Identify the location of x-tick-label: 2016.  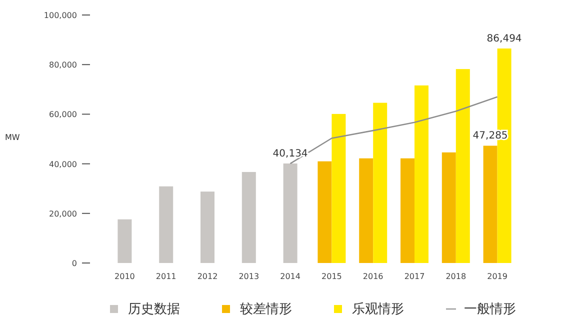
(373, 276).